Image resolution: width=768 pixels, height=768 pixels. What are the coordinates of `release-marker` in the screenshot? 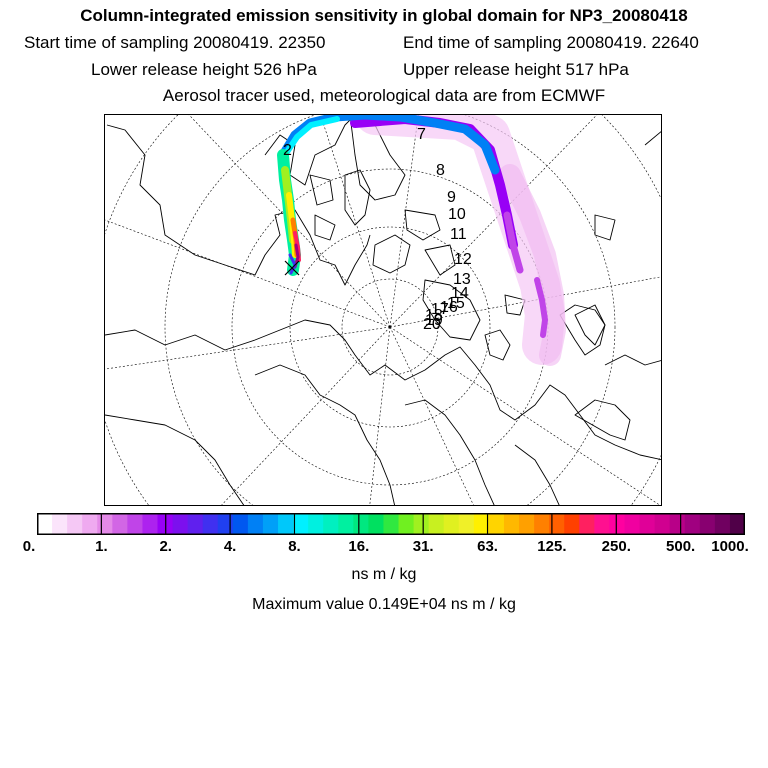 It's located at (292, 268).